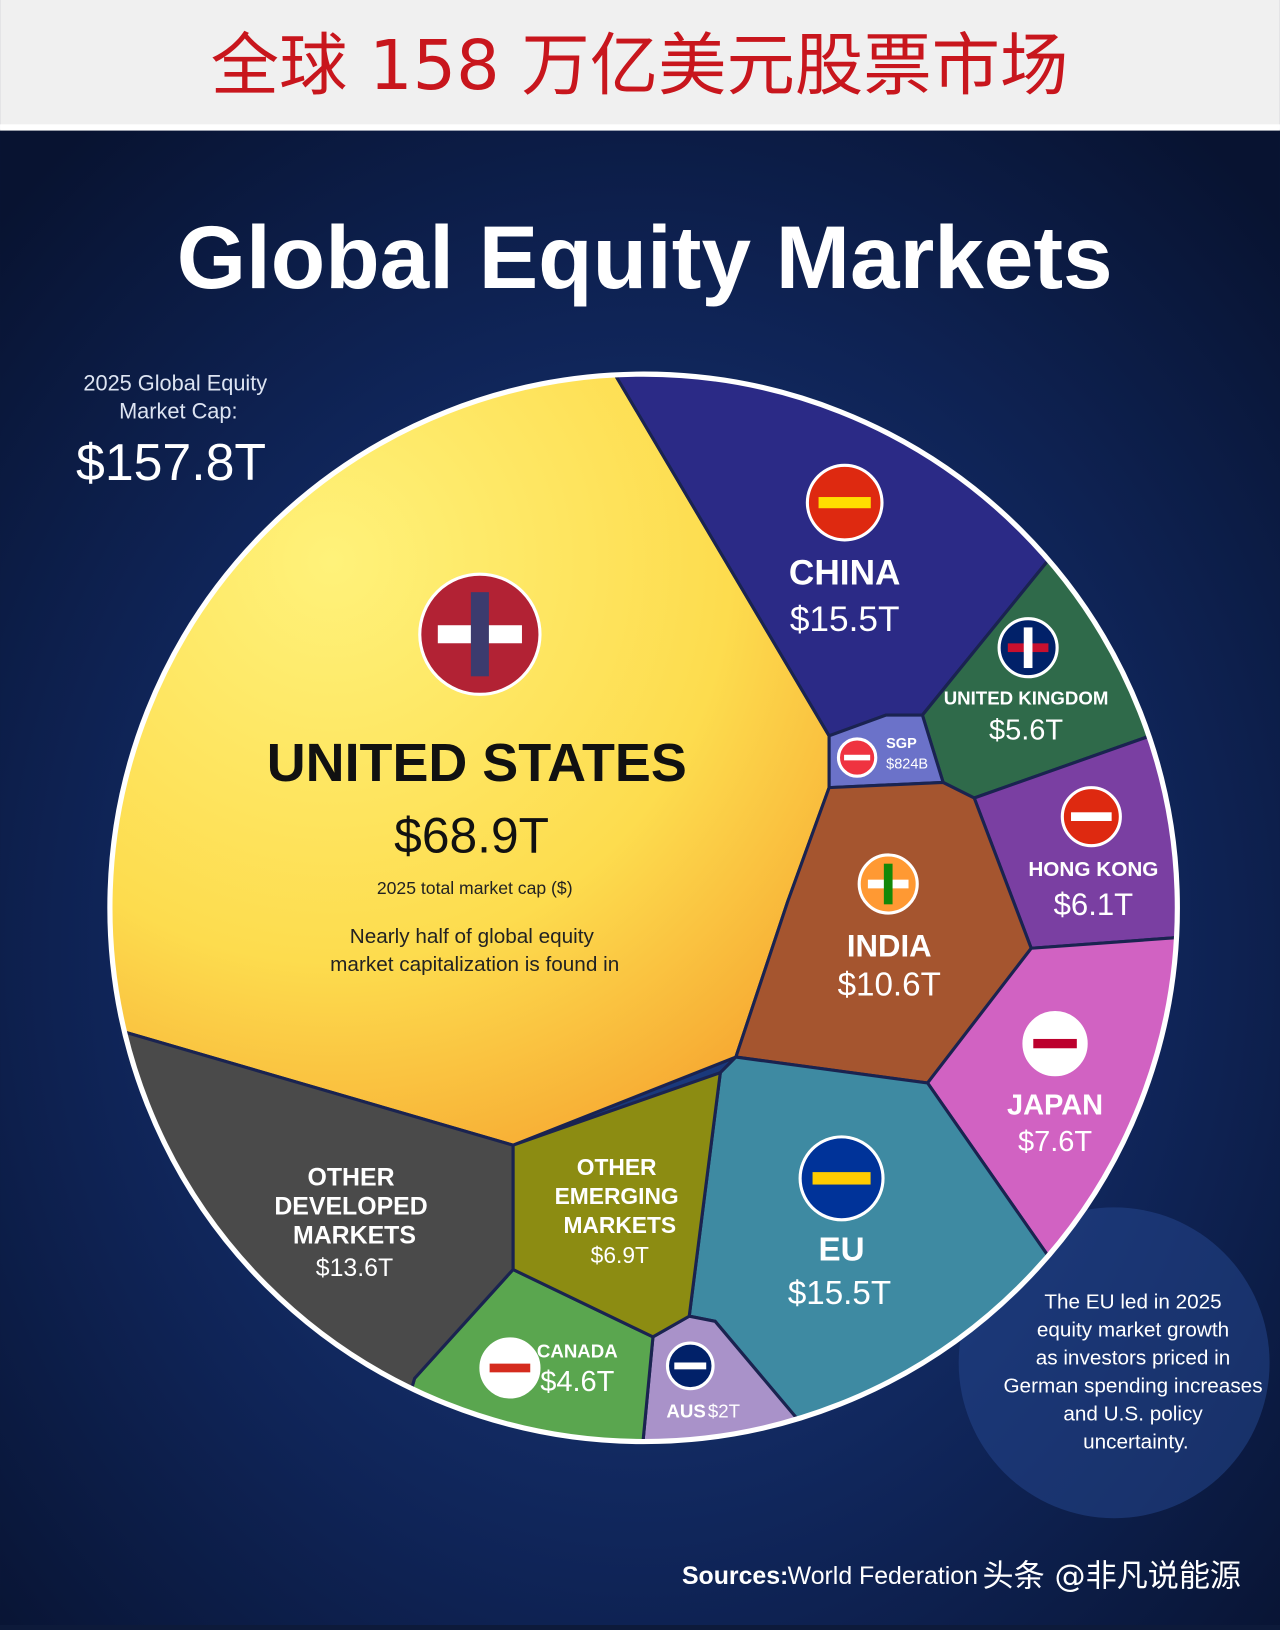  I want to click on cell-name: JAPAN, so click(1055, 1105).